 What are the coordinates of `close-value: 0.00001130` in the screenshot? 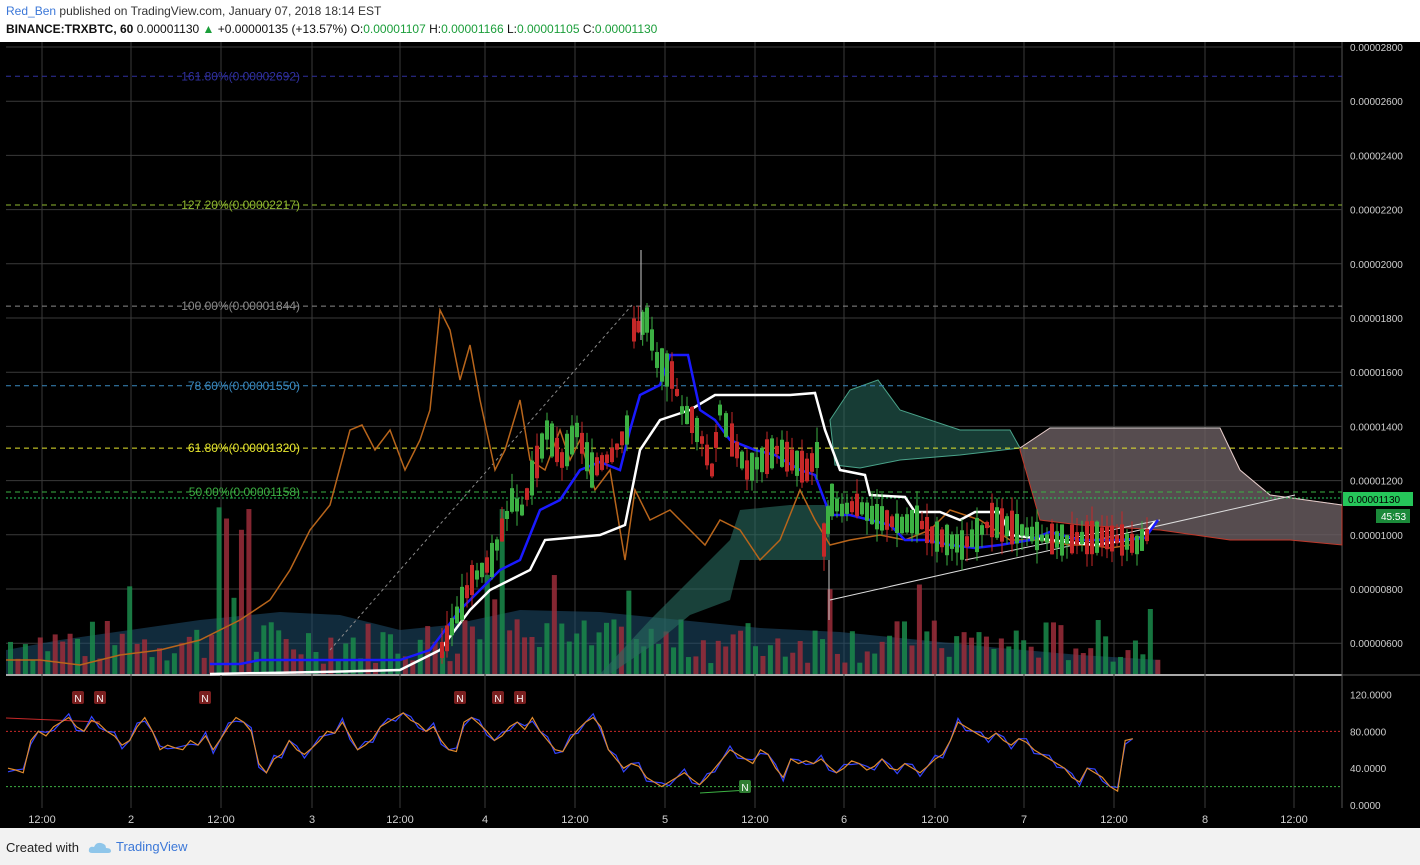 It's located at (626, 29).